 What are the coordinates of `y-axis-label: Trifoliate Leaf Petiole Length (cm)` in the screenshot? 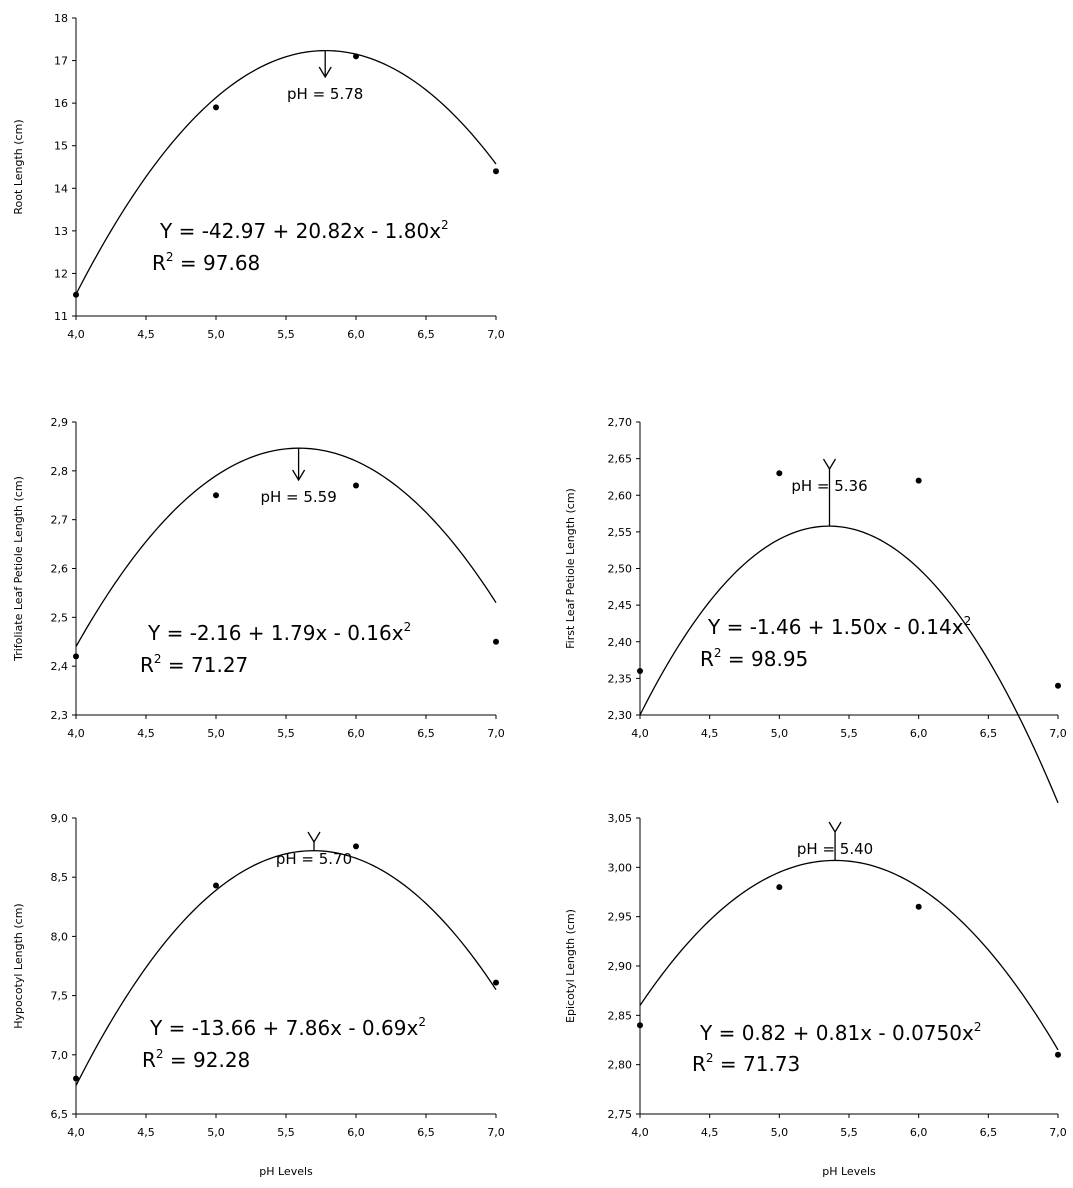 It's located at (18, 569).